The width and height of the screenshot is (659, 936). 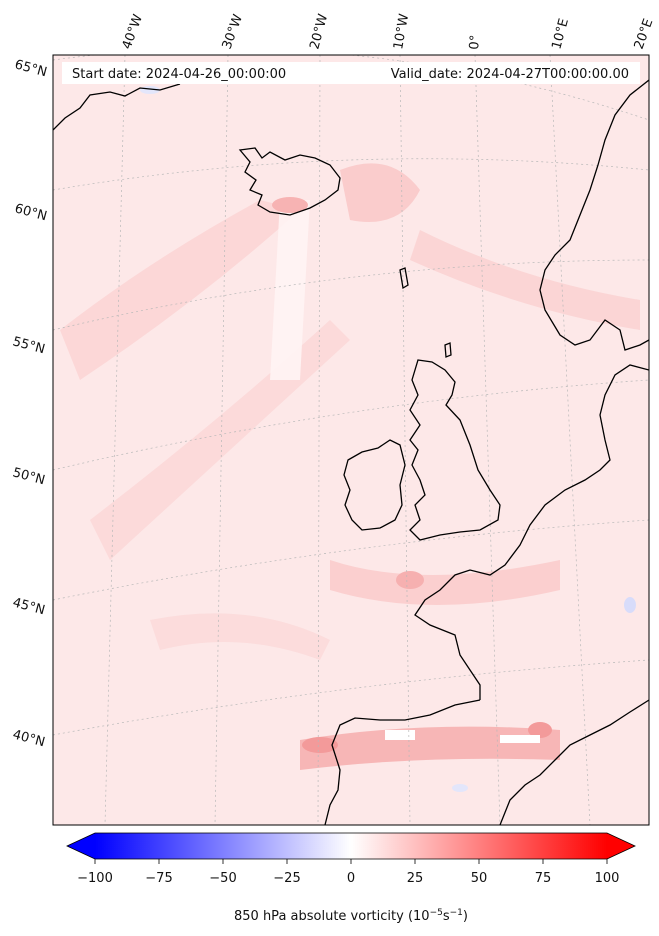 What do you see at coordinates (29, 345) in the screenshot?
I see `lat-label-55n: 55°N` at bounding box center [29, 345].